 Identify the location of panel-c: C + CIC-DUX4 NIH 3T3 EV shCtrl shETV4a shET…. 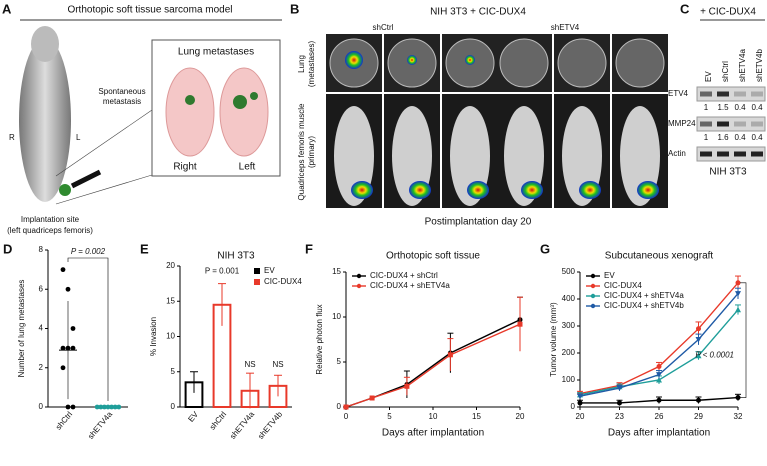
(717, 89).